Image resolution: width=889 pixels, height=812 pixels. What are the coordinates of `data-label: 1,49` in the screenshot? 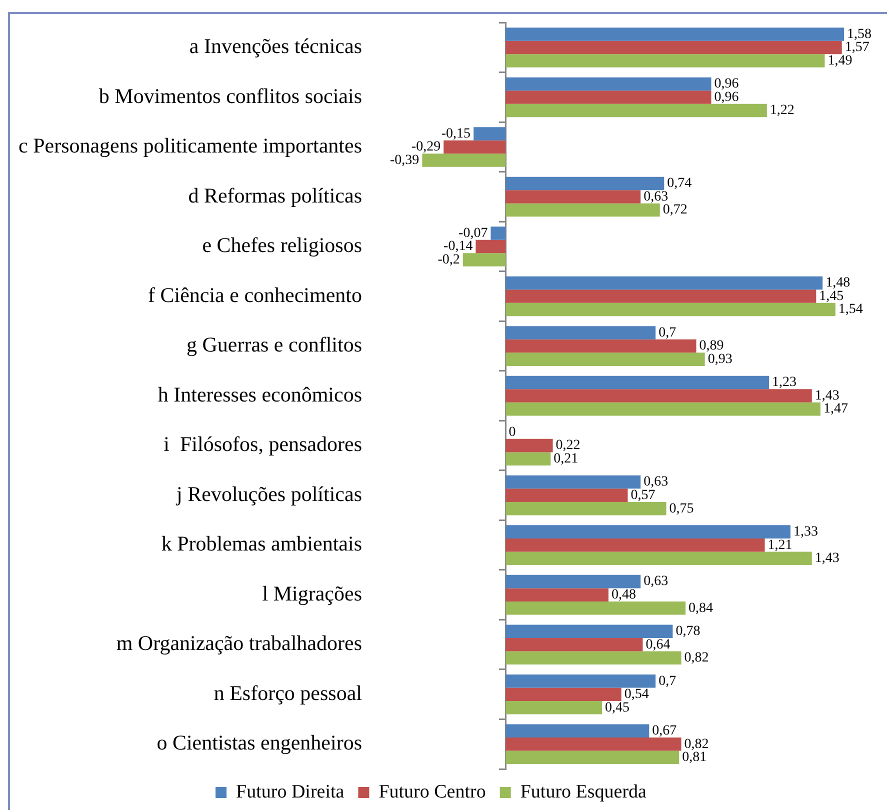 It's located at (840, 60).